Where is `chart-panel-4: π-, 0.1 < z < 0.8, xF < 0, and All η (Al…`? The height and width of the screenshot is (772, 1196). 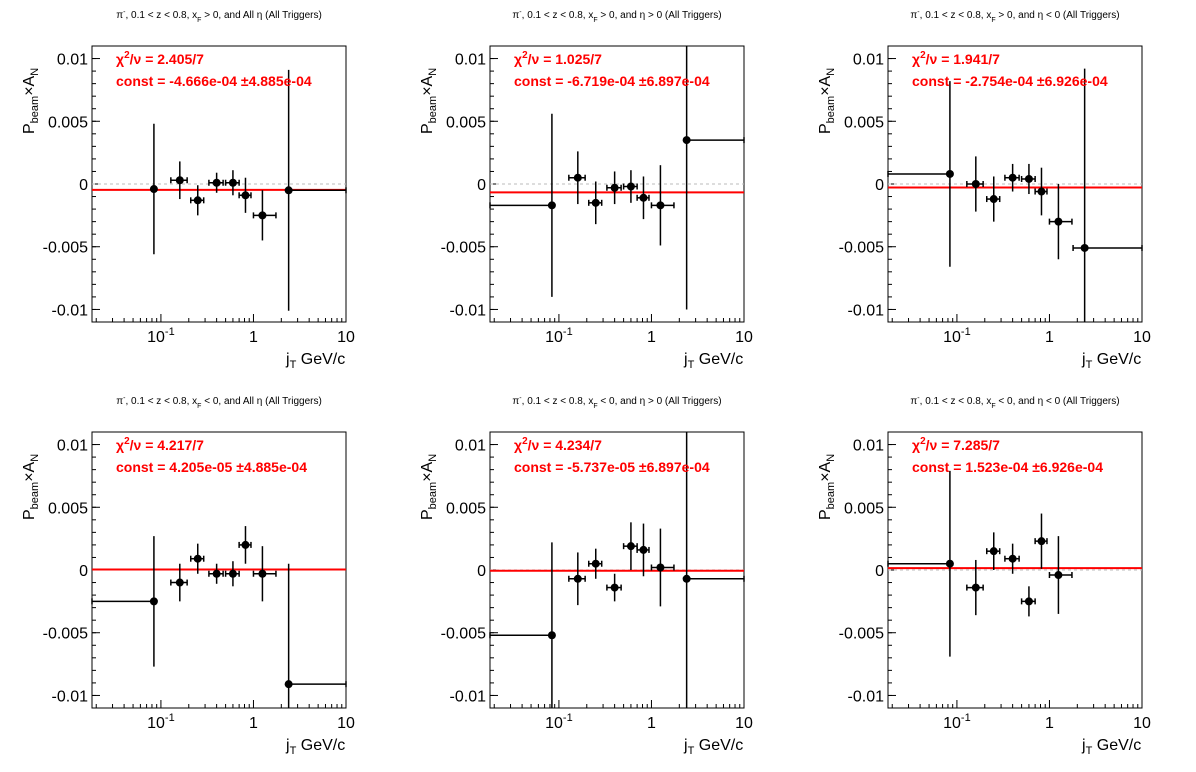
chart-panel-4: π-, 0.1 < z < 0.8, xF < 0, and All η (Al… is located at coordinates (188, 576).